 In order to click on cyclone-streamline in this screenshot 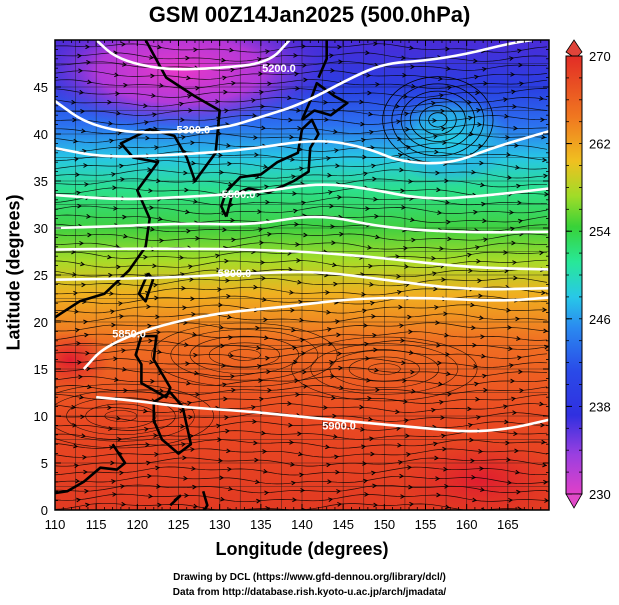, I will do `click(438, 120)`.